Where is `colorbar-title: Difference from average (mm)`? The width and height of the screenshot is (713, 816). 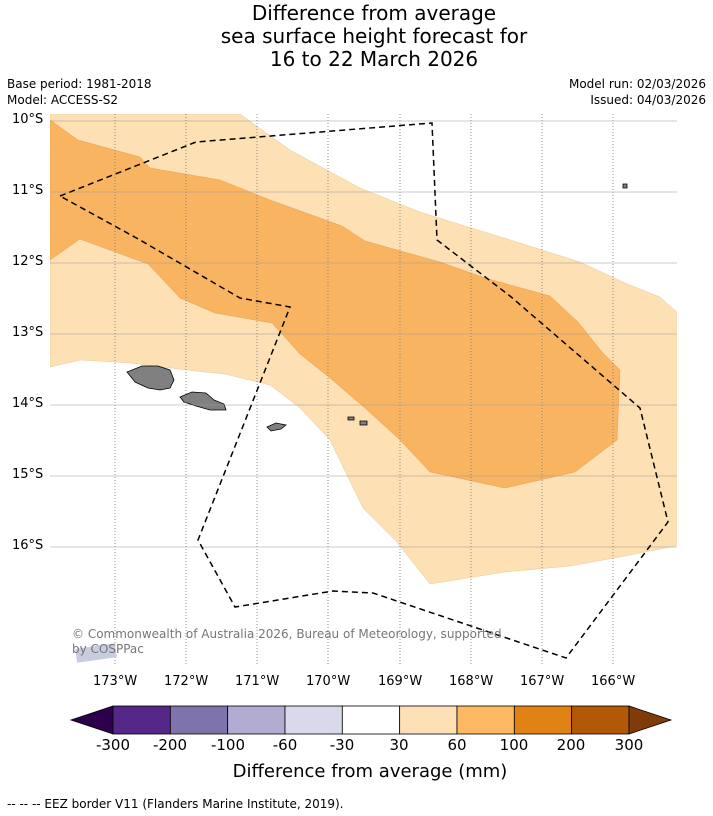
colorbar-title: Difference from average (mm) is located at coordinates (370, 771).